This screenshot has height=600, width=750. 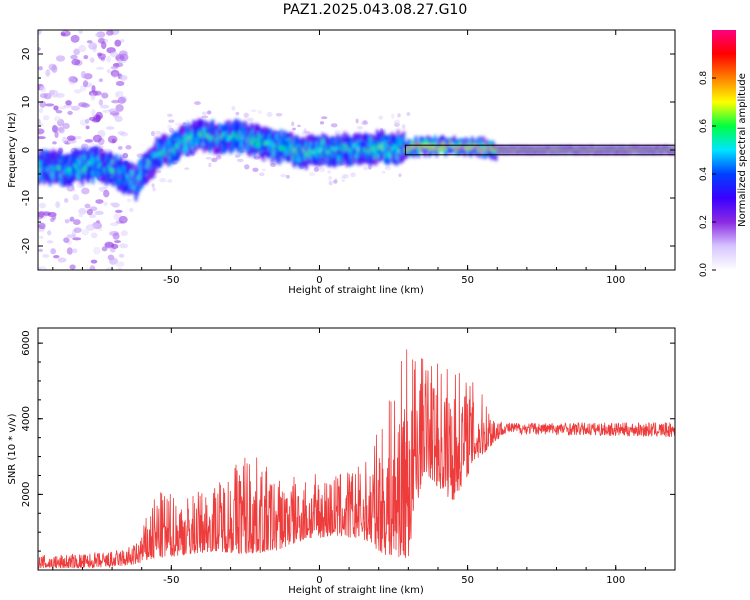 I want to click on snr-x-tick-label: -50, so click(x=171, y=580).